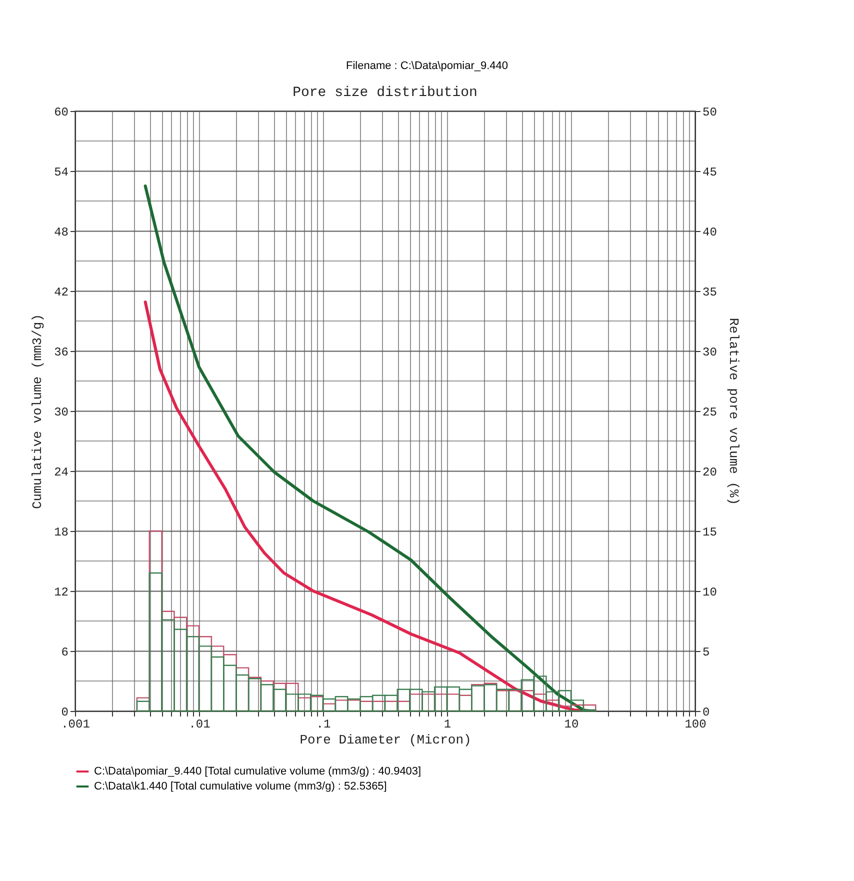 Image resolution: width=854 pixels, height=881 pixels. I want to click on y-tick-label: 54, so click(61, 173).